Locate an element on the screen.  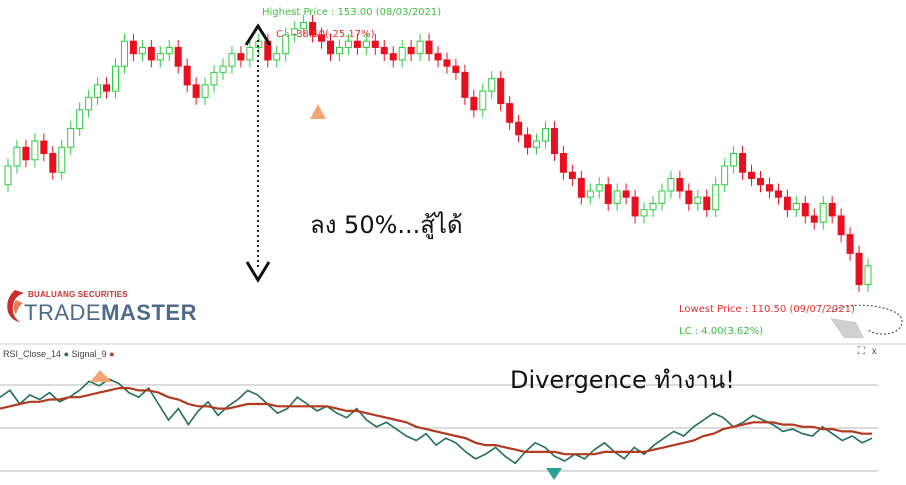
rsi-marker-triangle-bottom is located at coordinates (554, 474).